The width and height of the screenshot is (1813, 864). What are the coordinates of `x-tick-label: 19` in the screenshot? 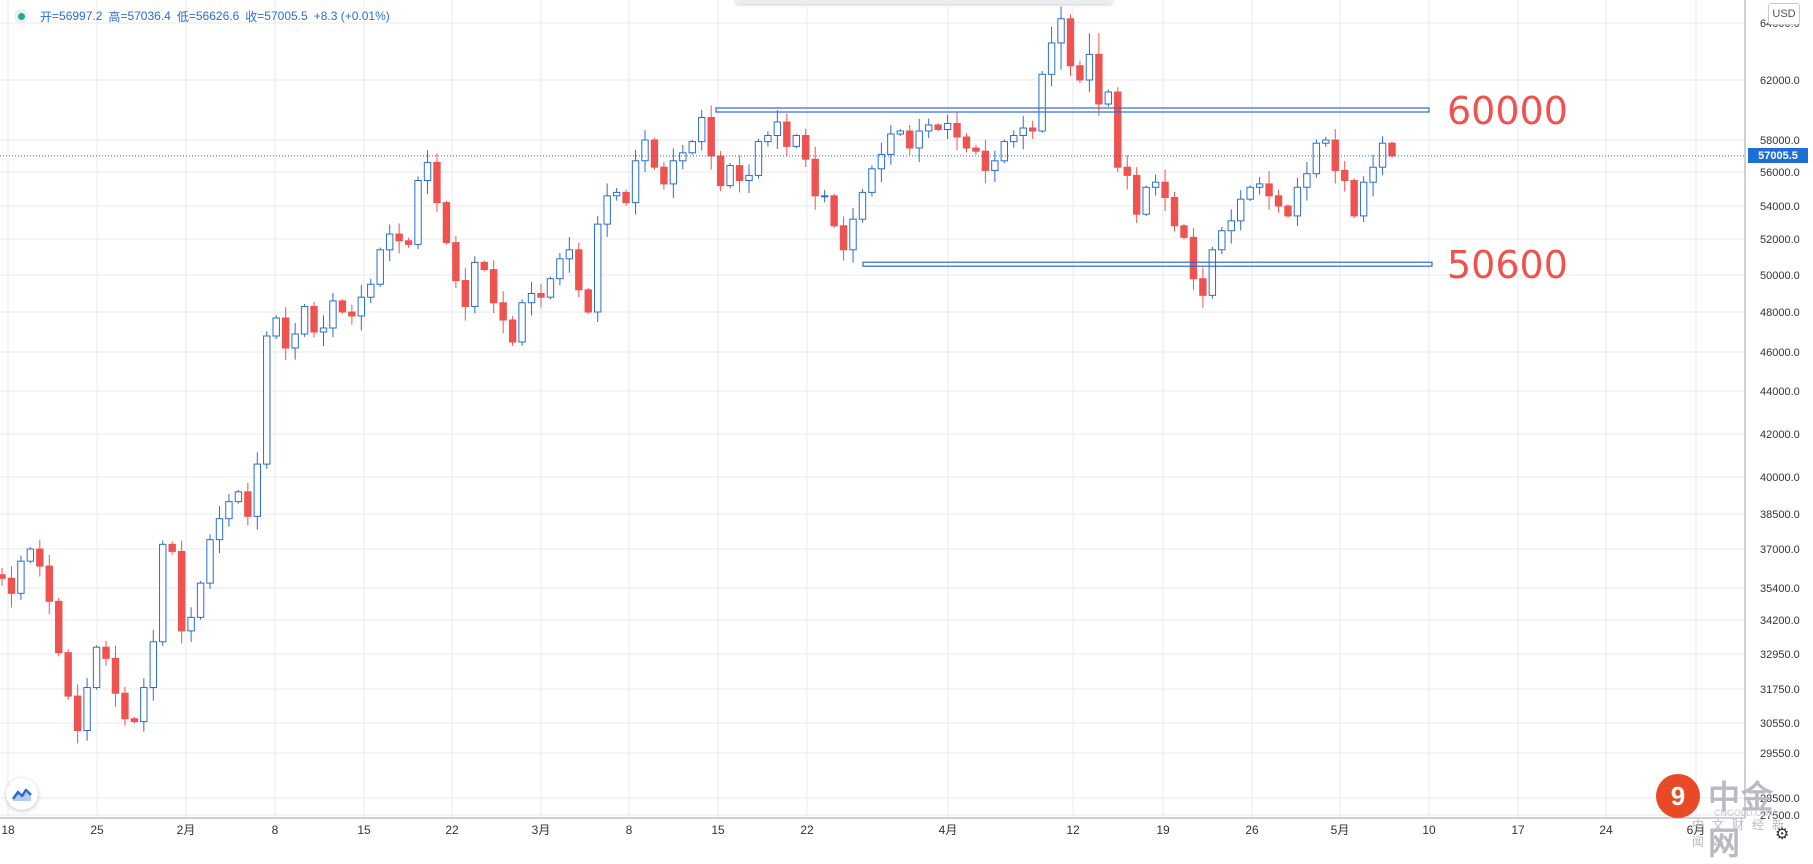 It's located at (1163, 830).